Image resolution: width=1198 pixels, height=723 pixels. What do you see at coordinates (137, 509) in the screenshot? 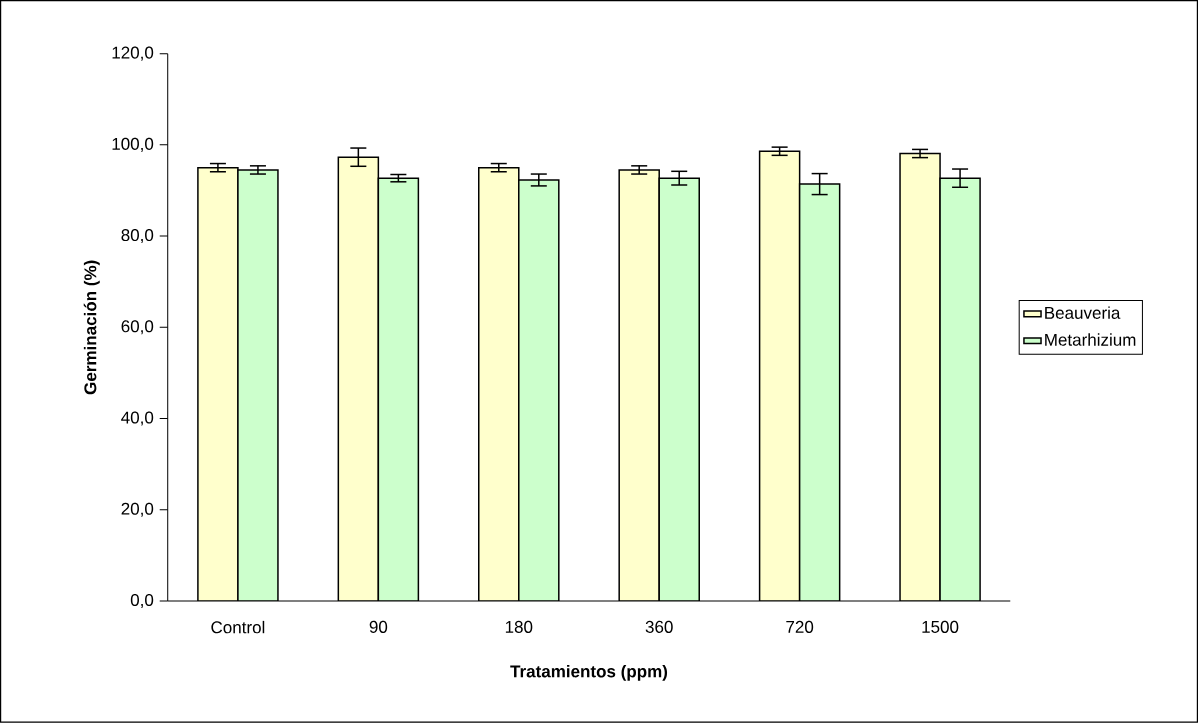
I see `y-tick-label: 20,0` at bounding box center [137, 509].